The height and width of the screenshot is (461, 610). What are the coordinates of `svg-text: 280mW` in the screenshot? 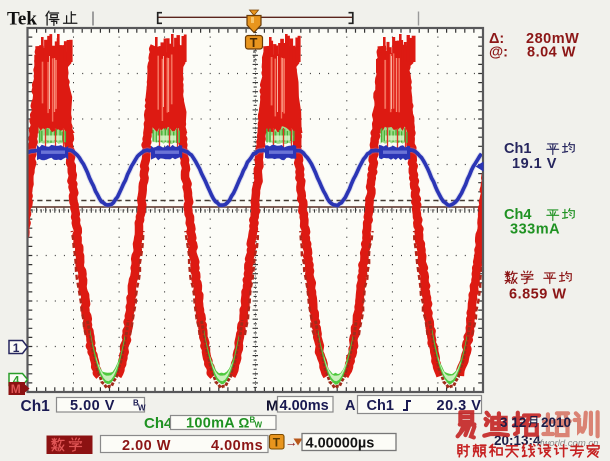 It's located at (552, 39).